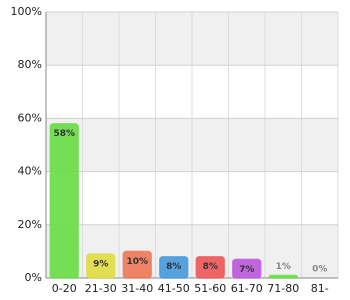 This screenshot has width=350, height=300. What do you see at coordinates (64, 134) in the screenshot?
I see `value-label: 58%` at bounding box center [64, 134].